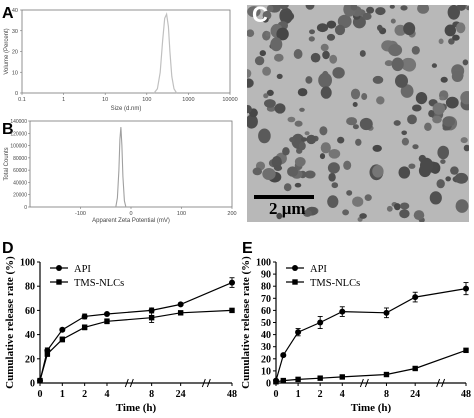 This screenshot has height=418, width=474. I want to click on chart-e-x-tick-label: 48, so click(466, 394).